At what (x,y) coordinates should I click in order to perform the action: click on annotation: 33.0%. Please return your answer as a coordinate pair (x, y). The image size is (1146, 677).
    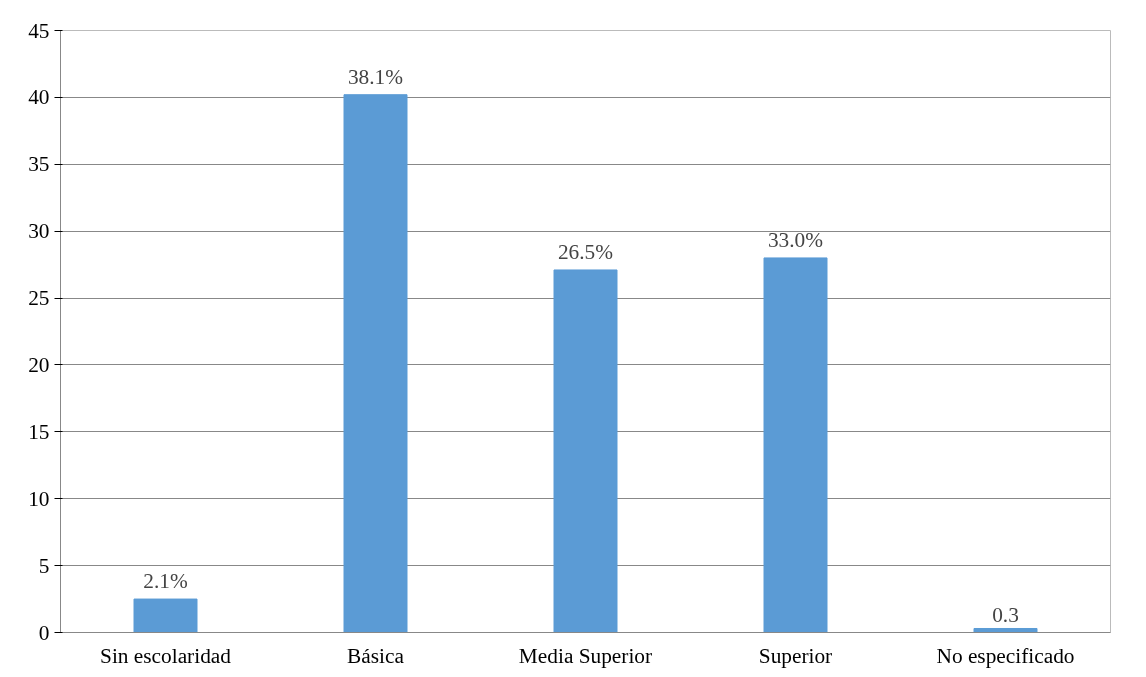
    Looking at the image, I should click on (795, 239).